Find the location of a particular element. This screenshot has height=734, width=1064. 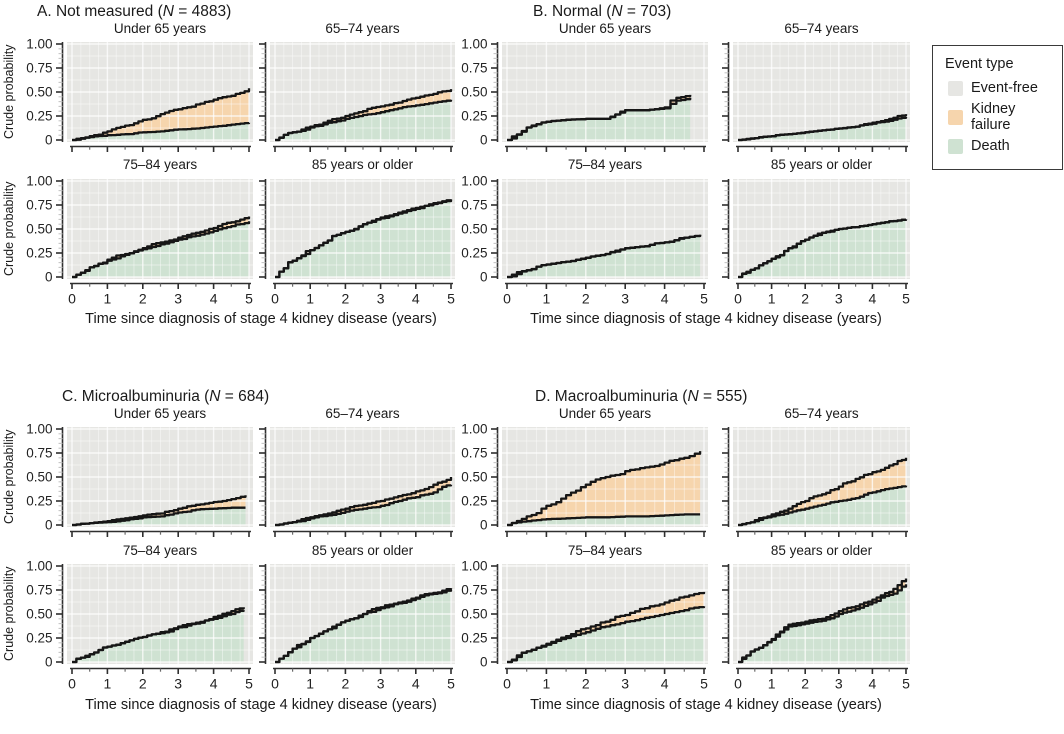

panel-d-title-n: N is located at coordinates (693, 396).